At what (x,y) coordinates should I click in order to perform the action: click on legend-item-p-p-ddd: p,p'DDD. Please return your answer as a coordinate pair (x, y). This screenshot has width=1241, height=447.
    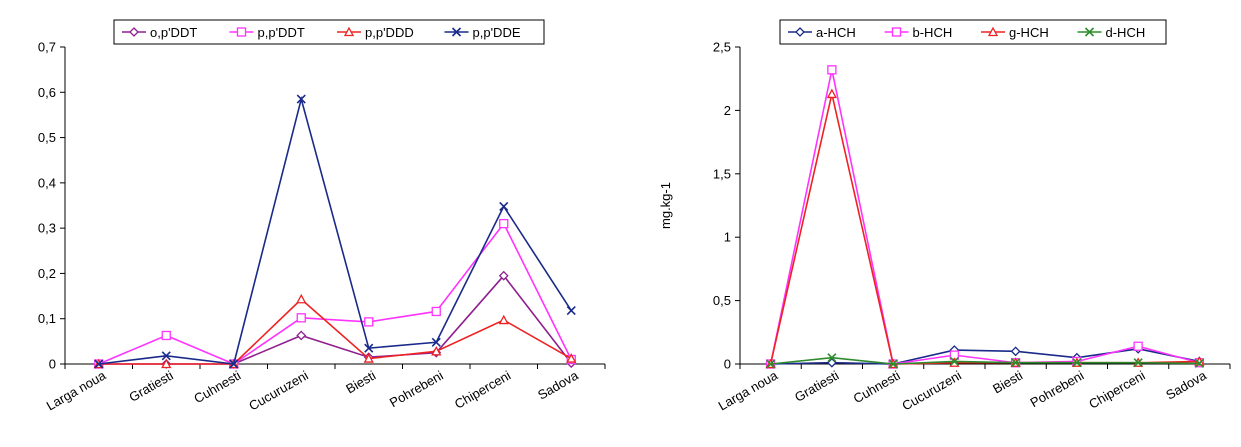
    Looking at the image, I should click on (375, 32).